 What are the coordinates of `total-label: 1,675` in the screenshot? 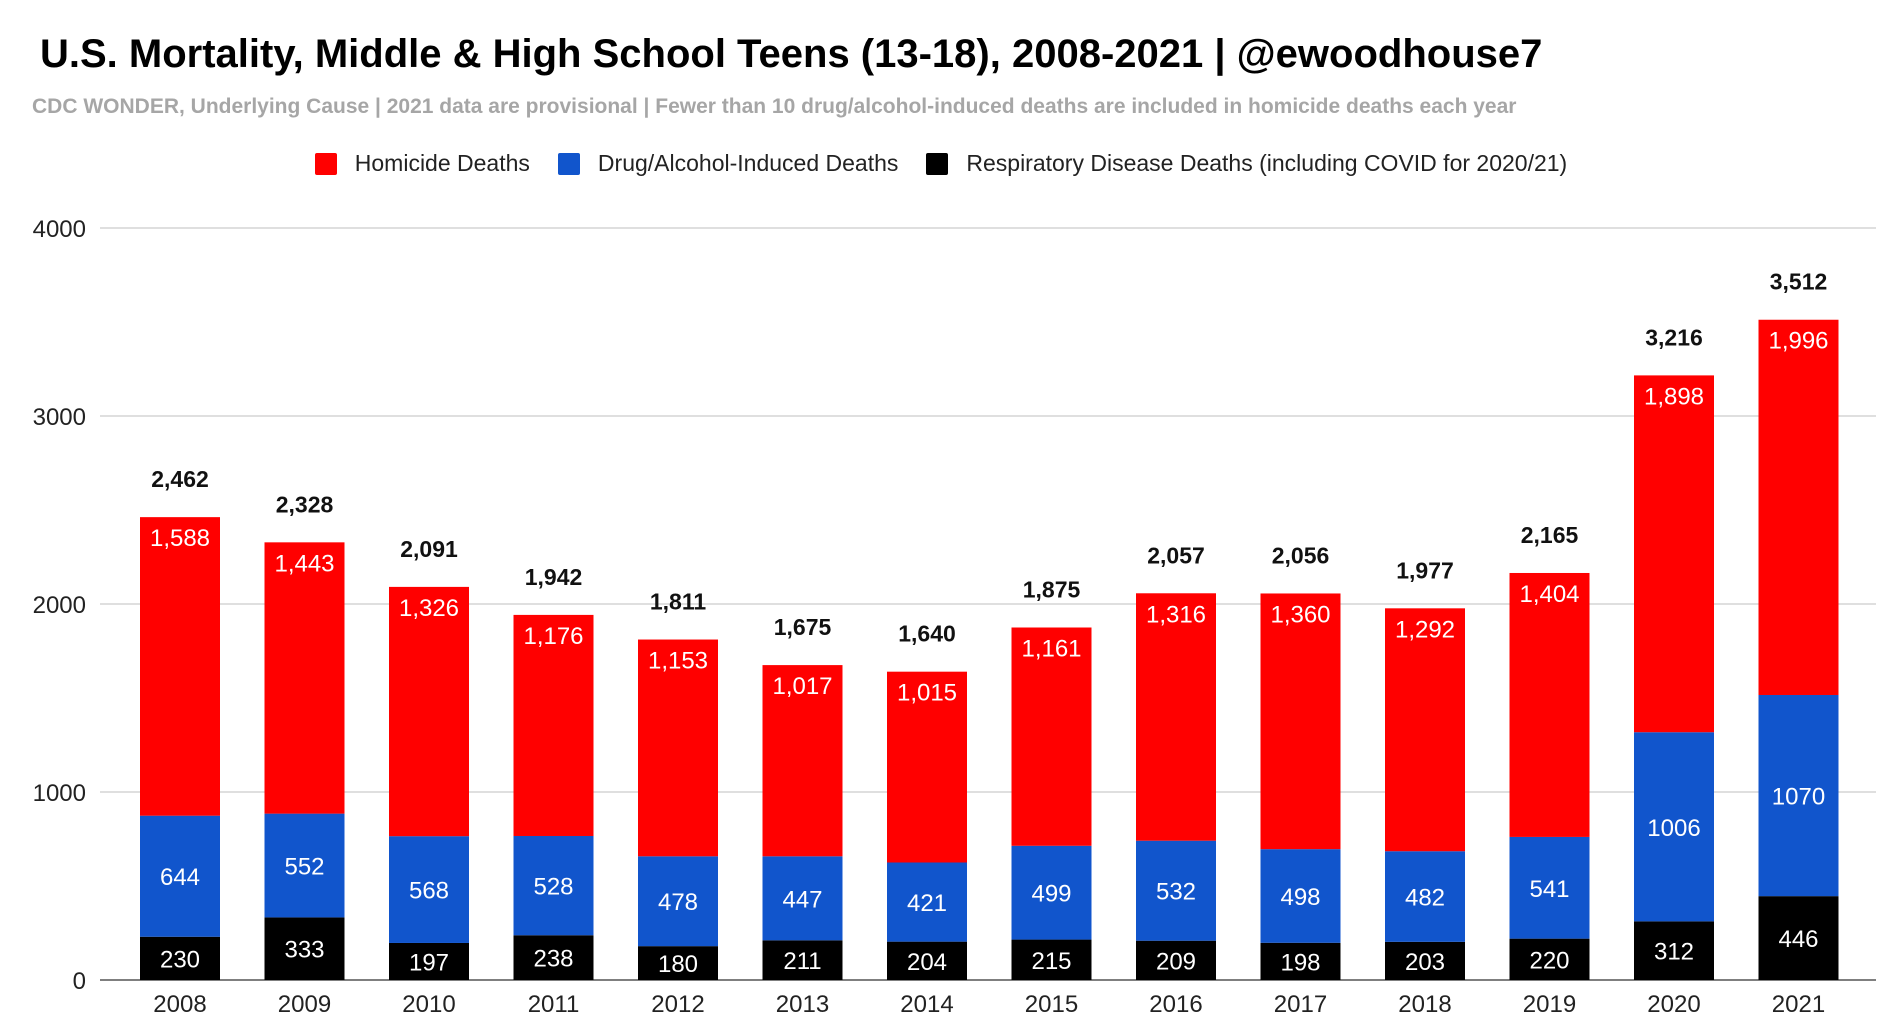 It's located at (803, 627).